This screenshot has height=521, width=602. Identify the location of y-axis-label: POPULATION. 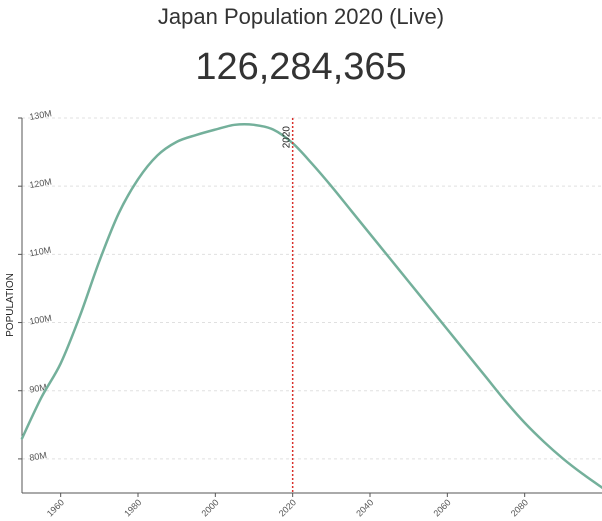
(10, 305).